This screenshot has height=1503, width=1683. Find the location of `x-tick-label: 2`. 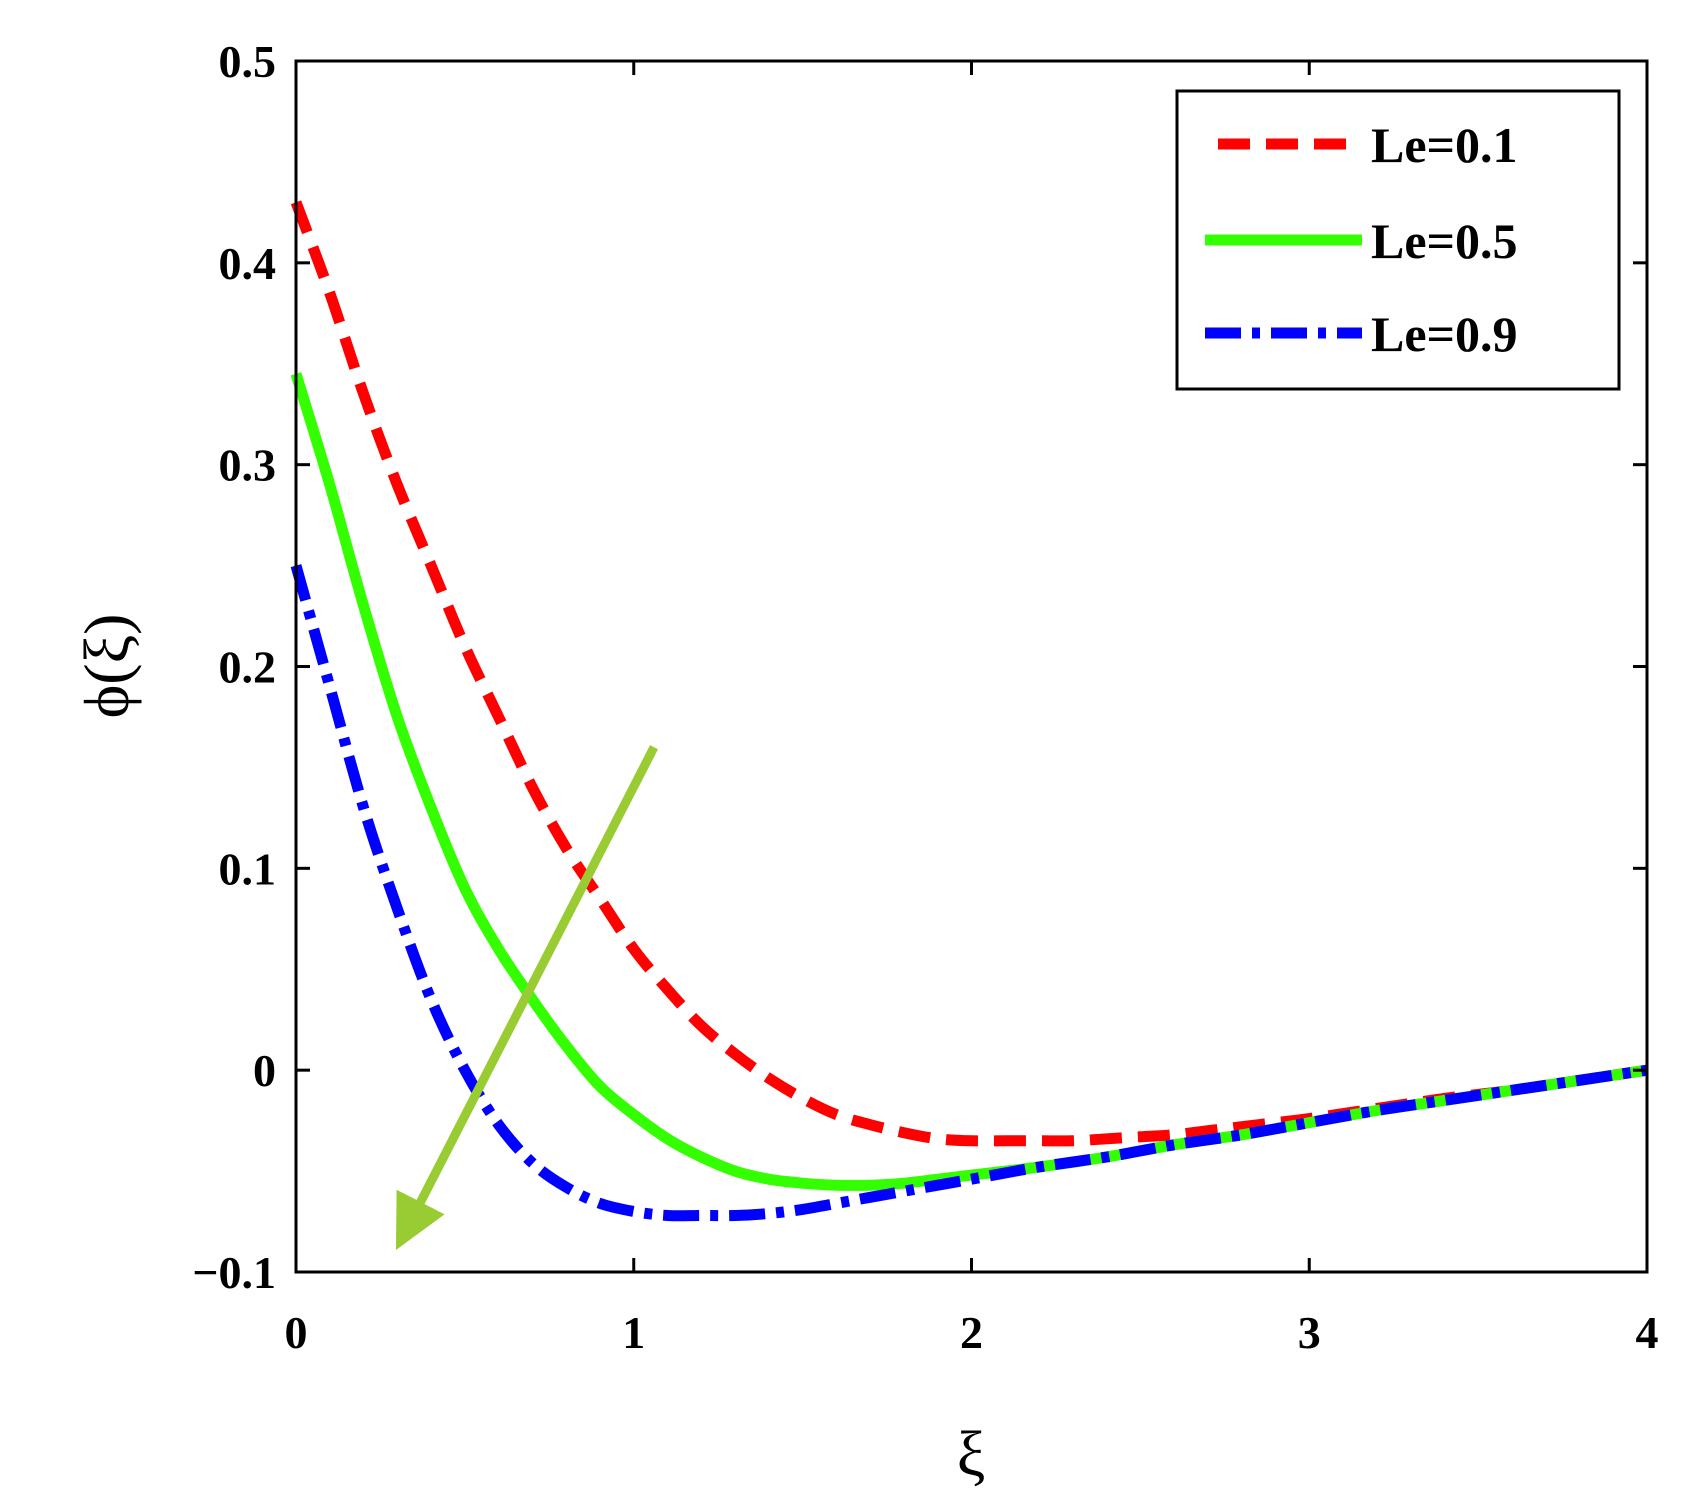

x-tick-label: 2 is located at coordinates (971, 1332).